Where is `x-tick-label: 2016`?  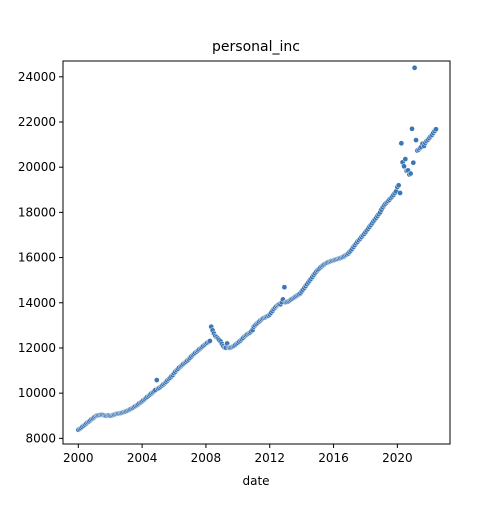
x-tick-label: 2016 is located at coordinates (333, 458).